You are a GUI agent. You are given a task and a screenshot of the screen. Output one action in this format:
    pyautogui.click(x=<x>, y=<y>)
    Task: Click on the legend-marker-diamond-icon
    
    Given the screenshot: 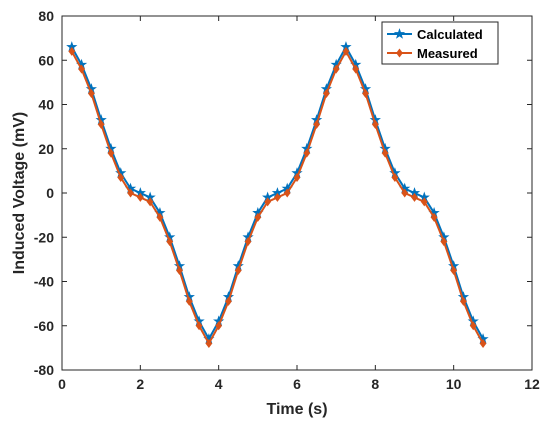 What is the action you would take?
    pyautogui.click(x=399, y=53)
    